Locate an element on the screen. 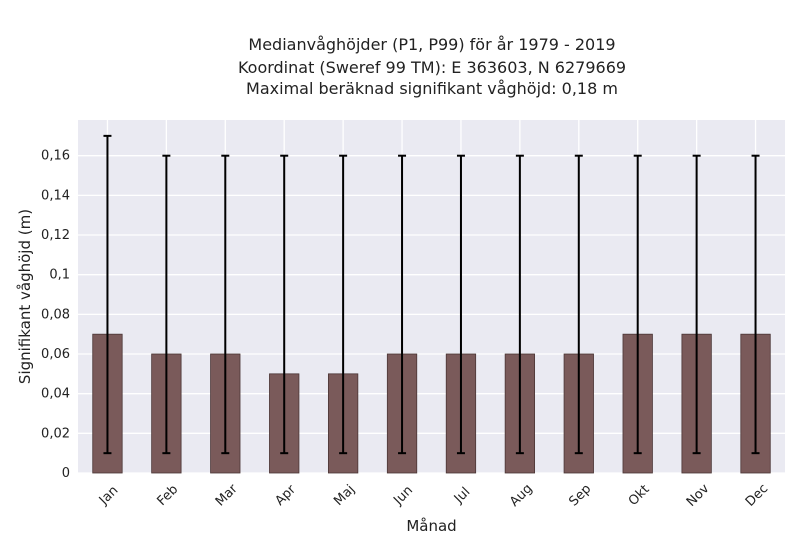 The height and width of the screenshot is (550, 800). y-tick-label: 0,02 is located at coordinates (55, 433).